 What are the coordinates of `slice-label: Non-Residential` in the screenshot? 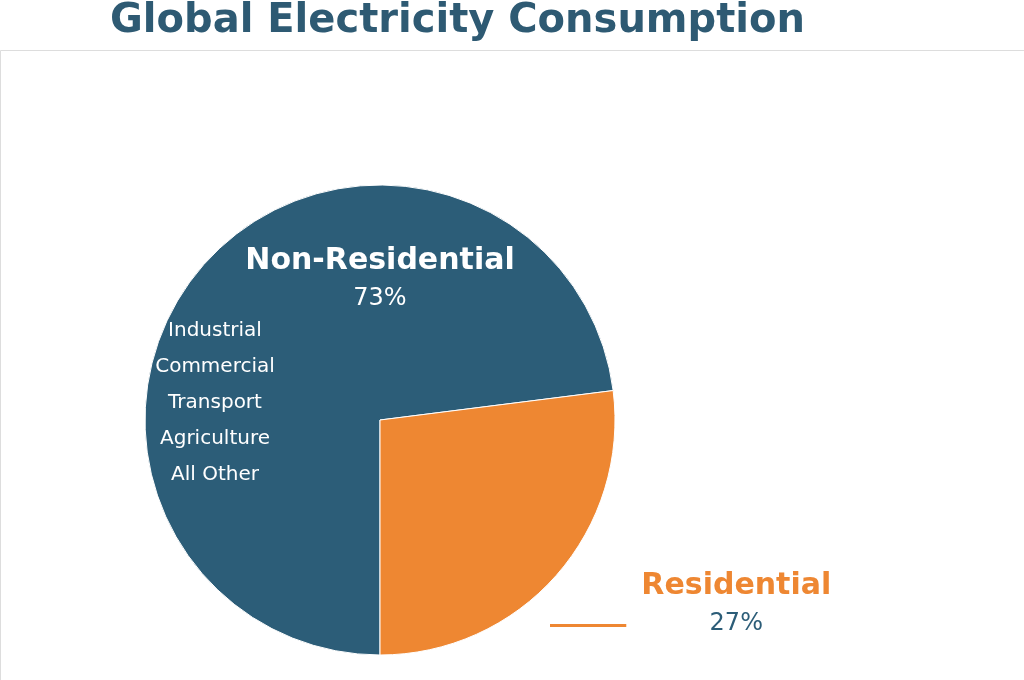 It's located at (380, 258).